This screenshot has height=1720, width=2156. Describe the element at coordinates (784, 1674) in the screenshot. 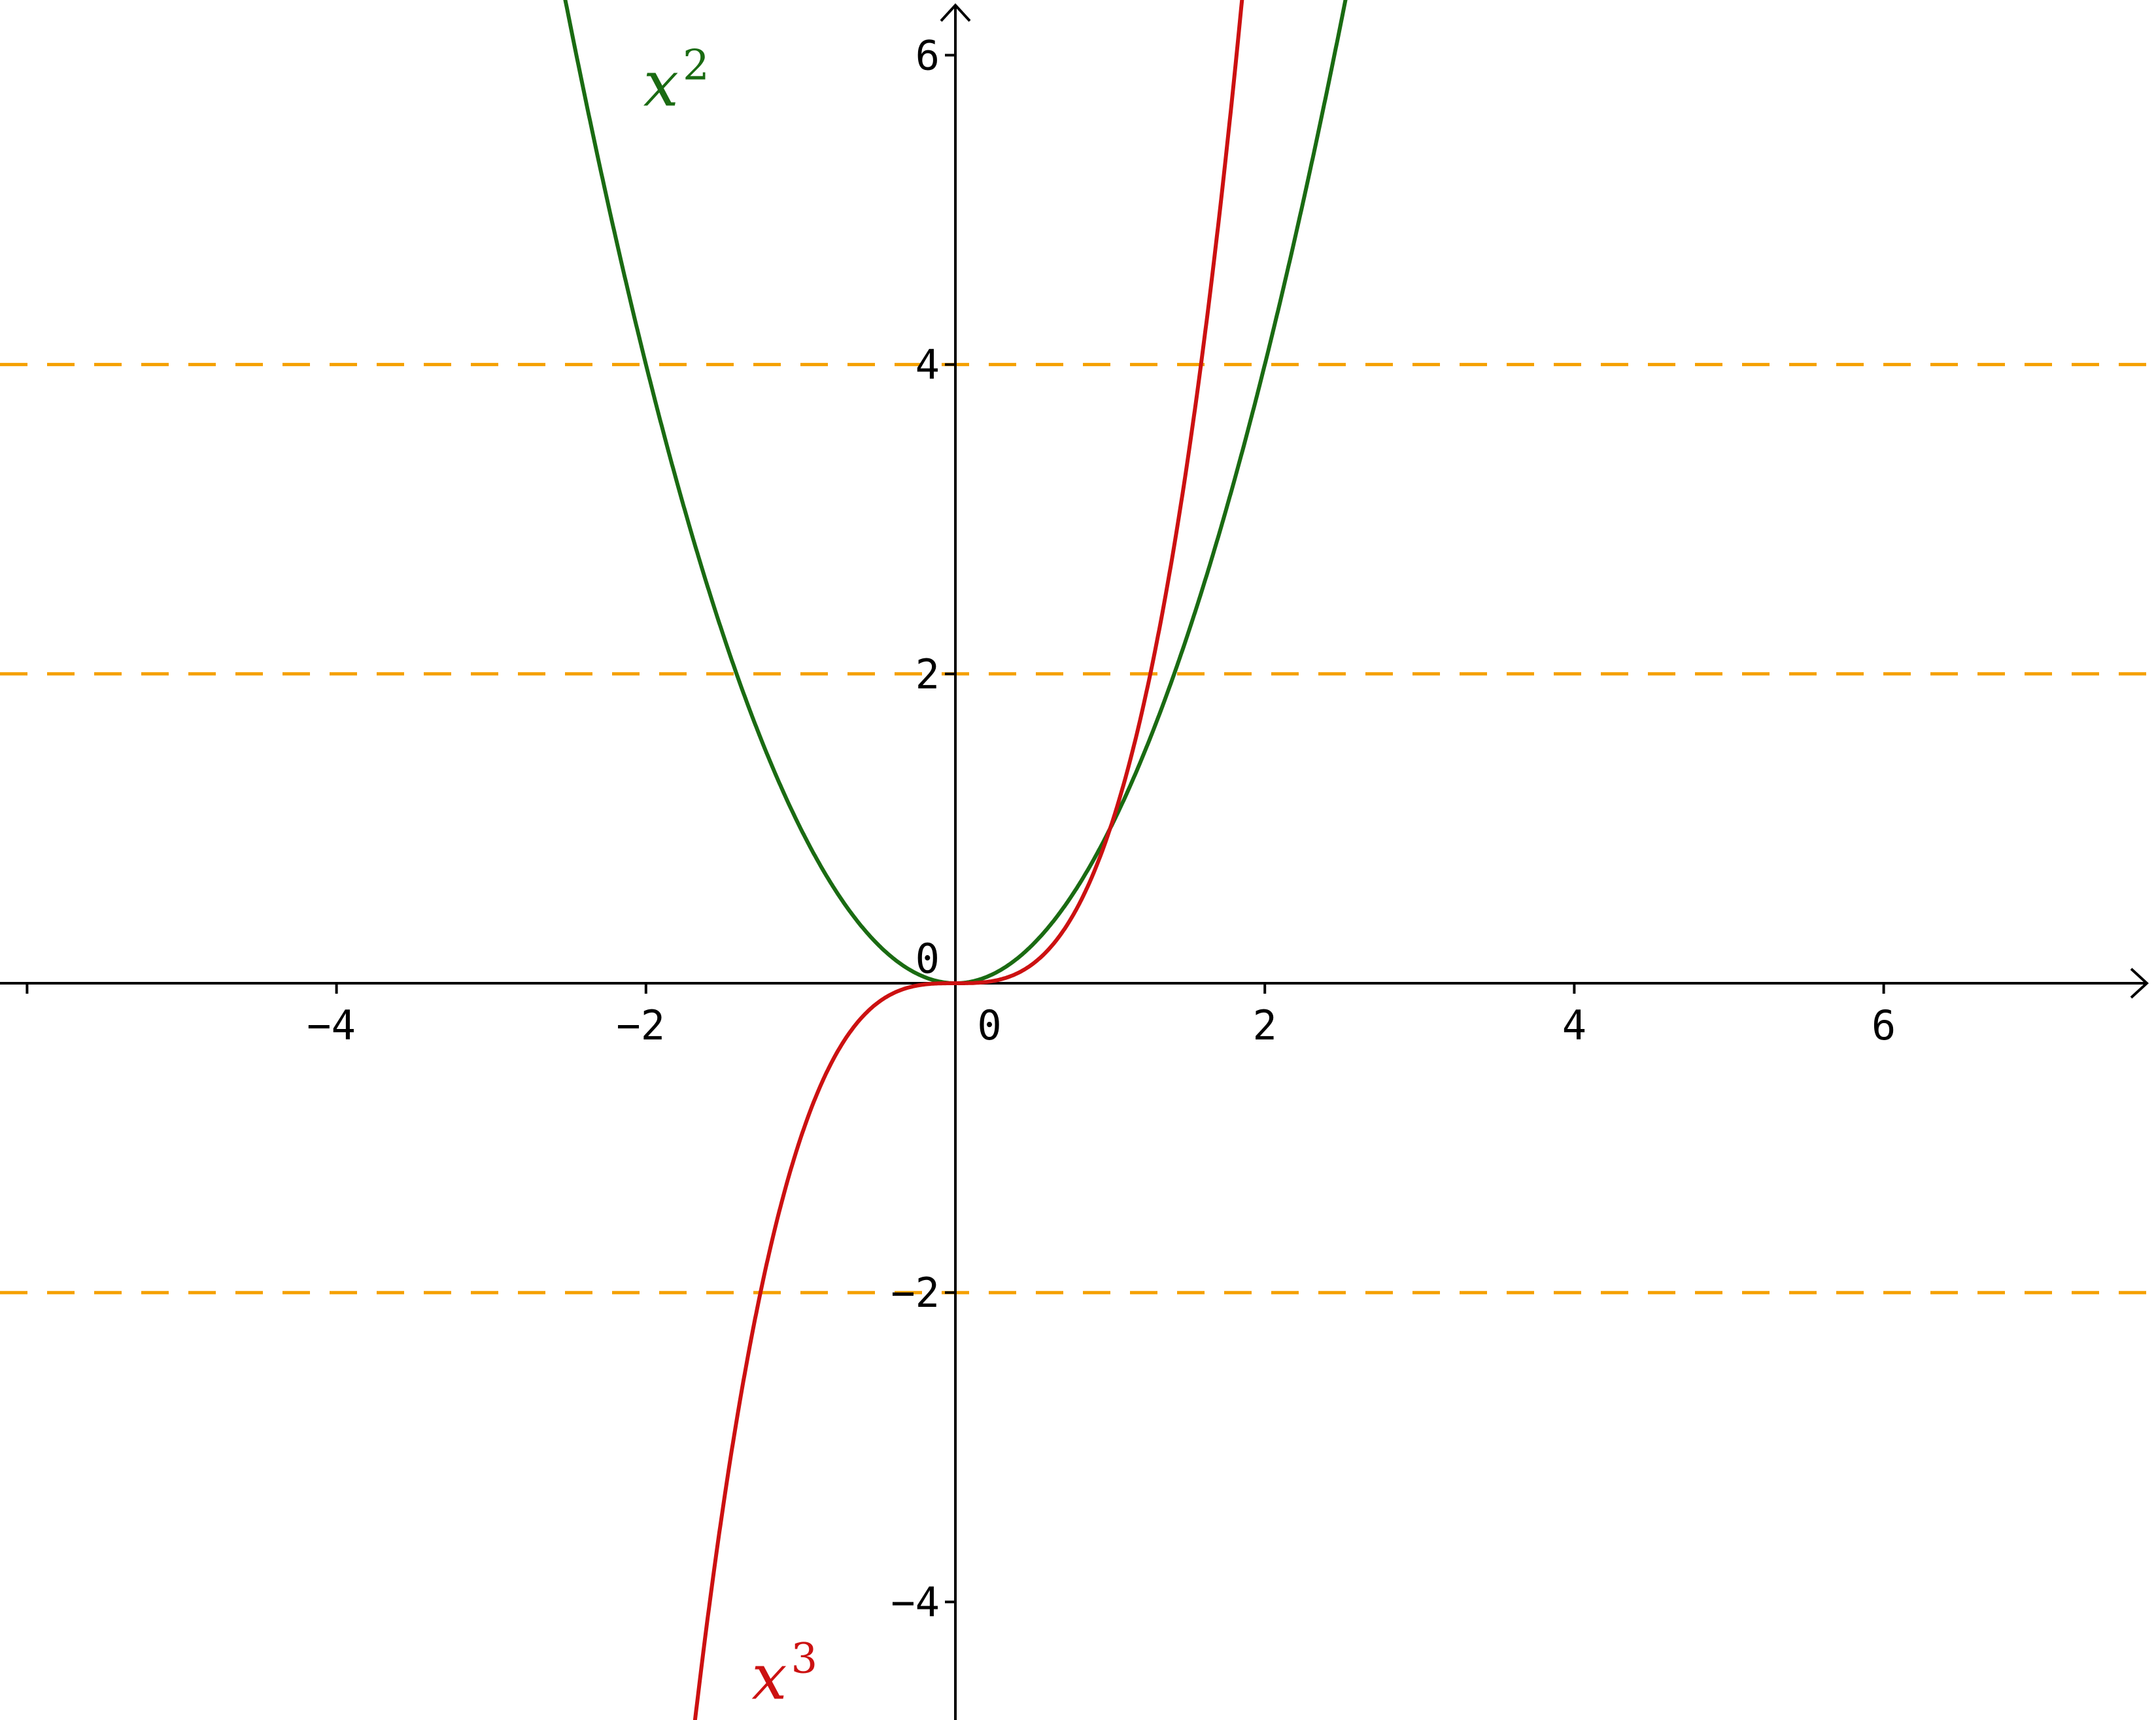

I see `curve-label-x-pow-3: x3` at that location.